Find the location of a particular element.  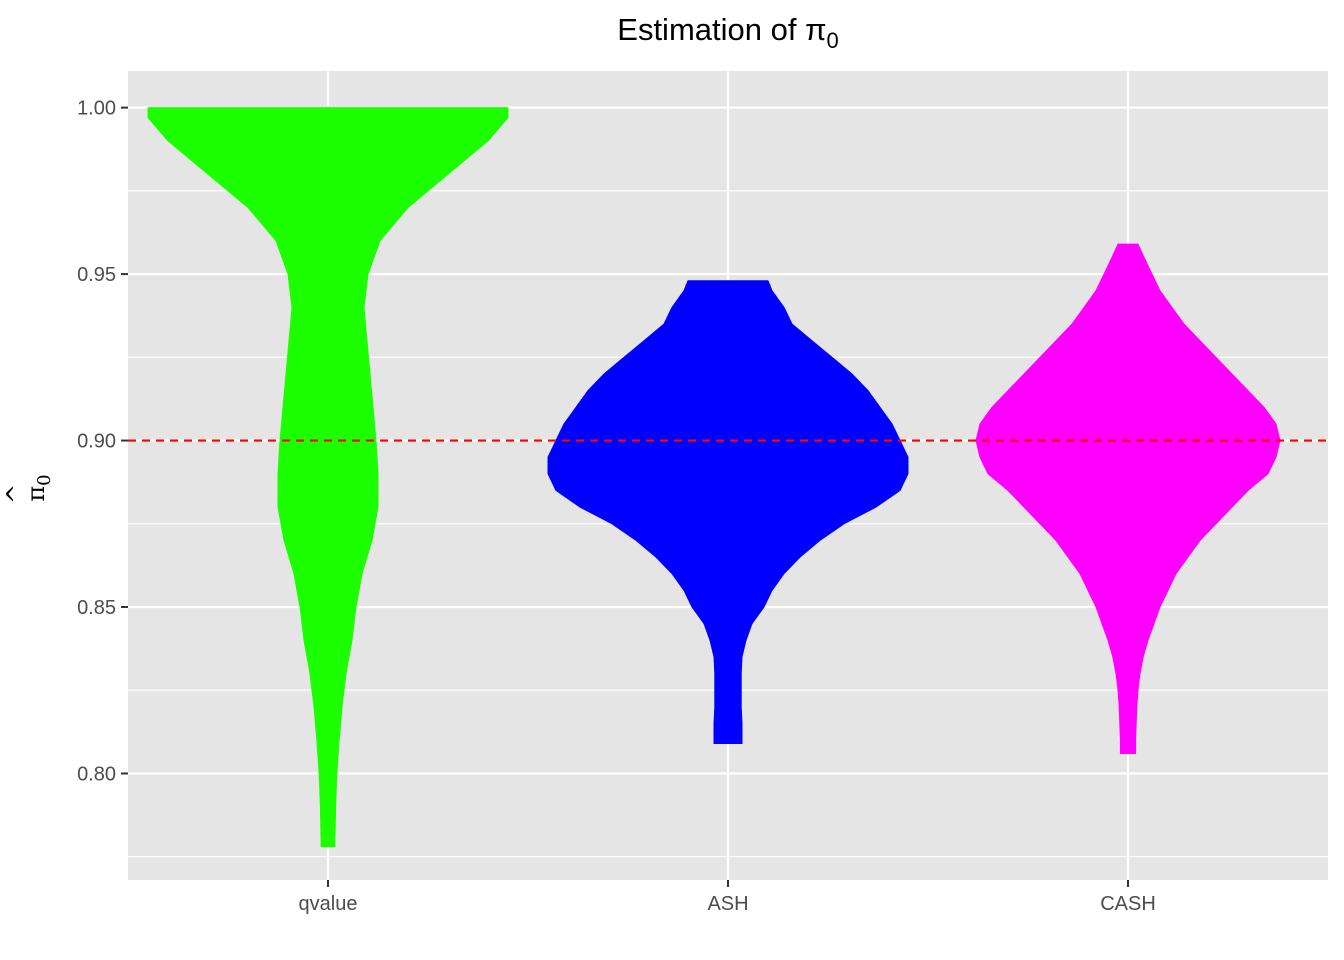

violin-ash is located at coordinates (728, 512).